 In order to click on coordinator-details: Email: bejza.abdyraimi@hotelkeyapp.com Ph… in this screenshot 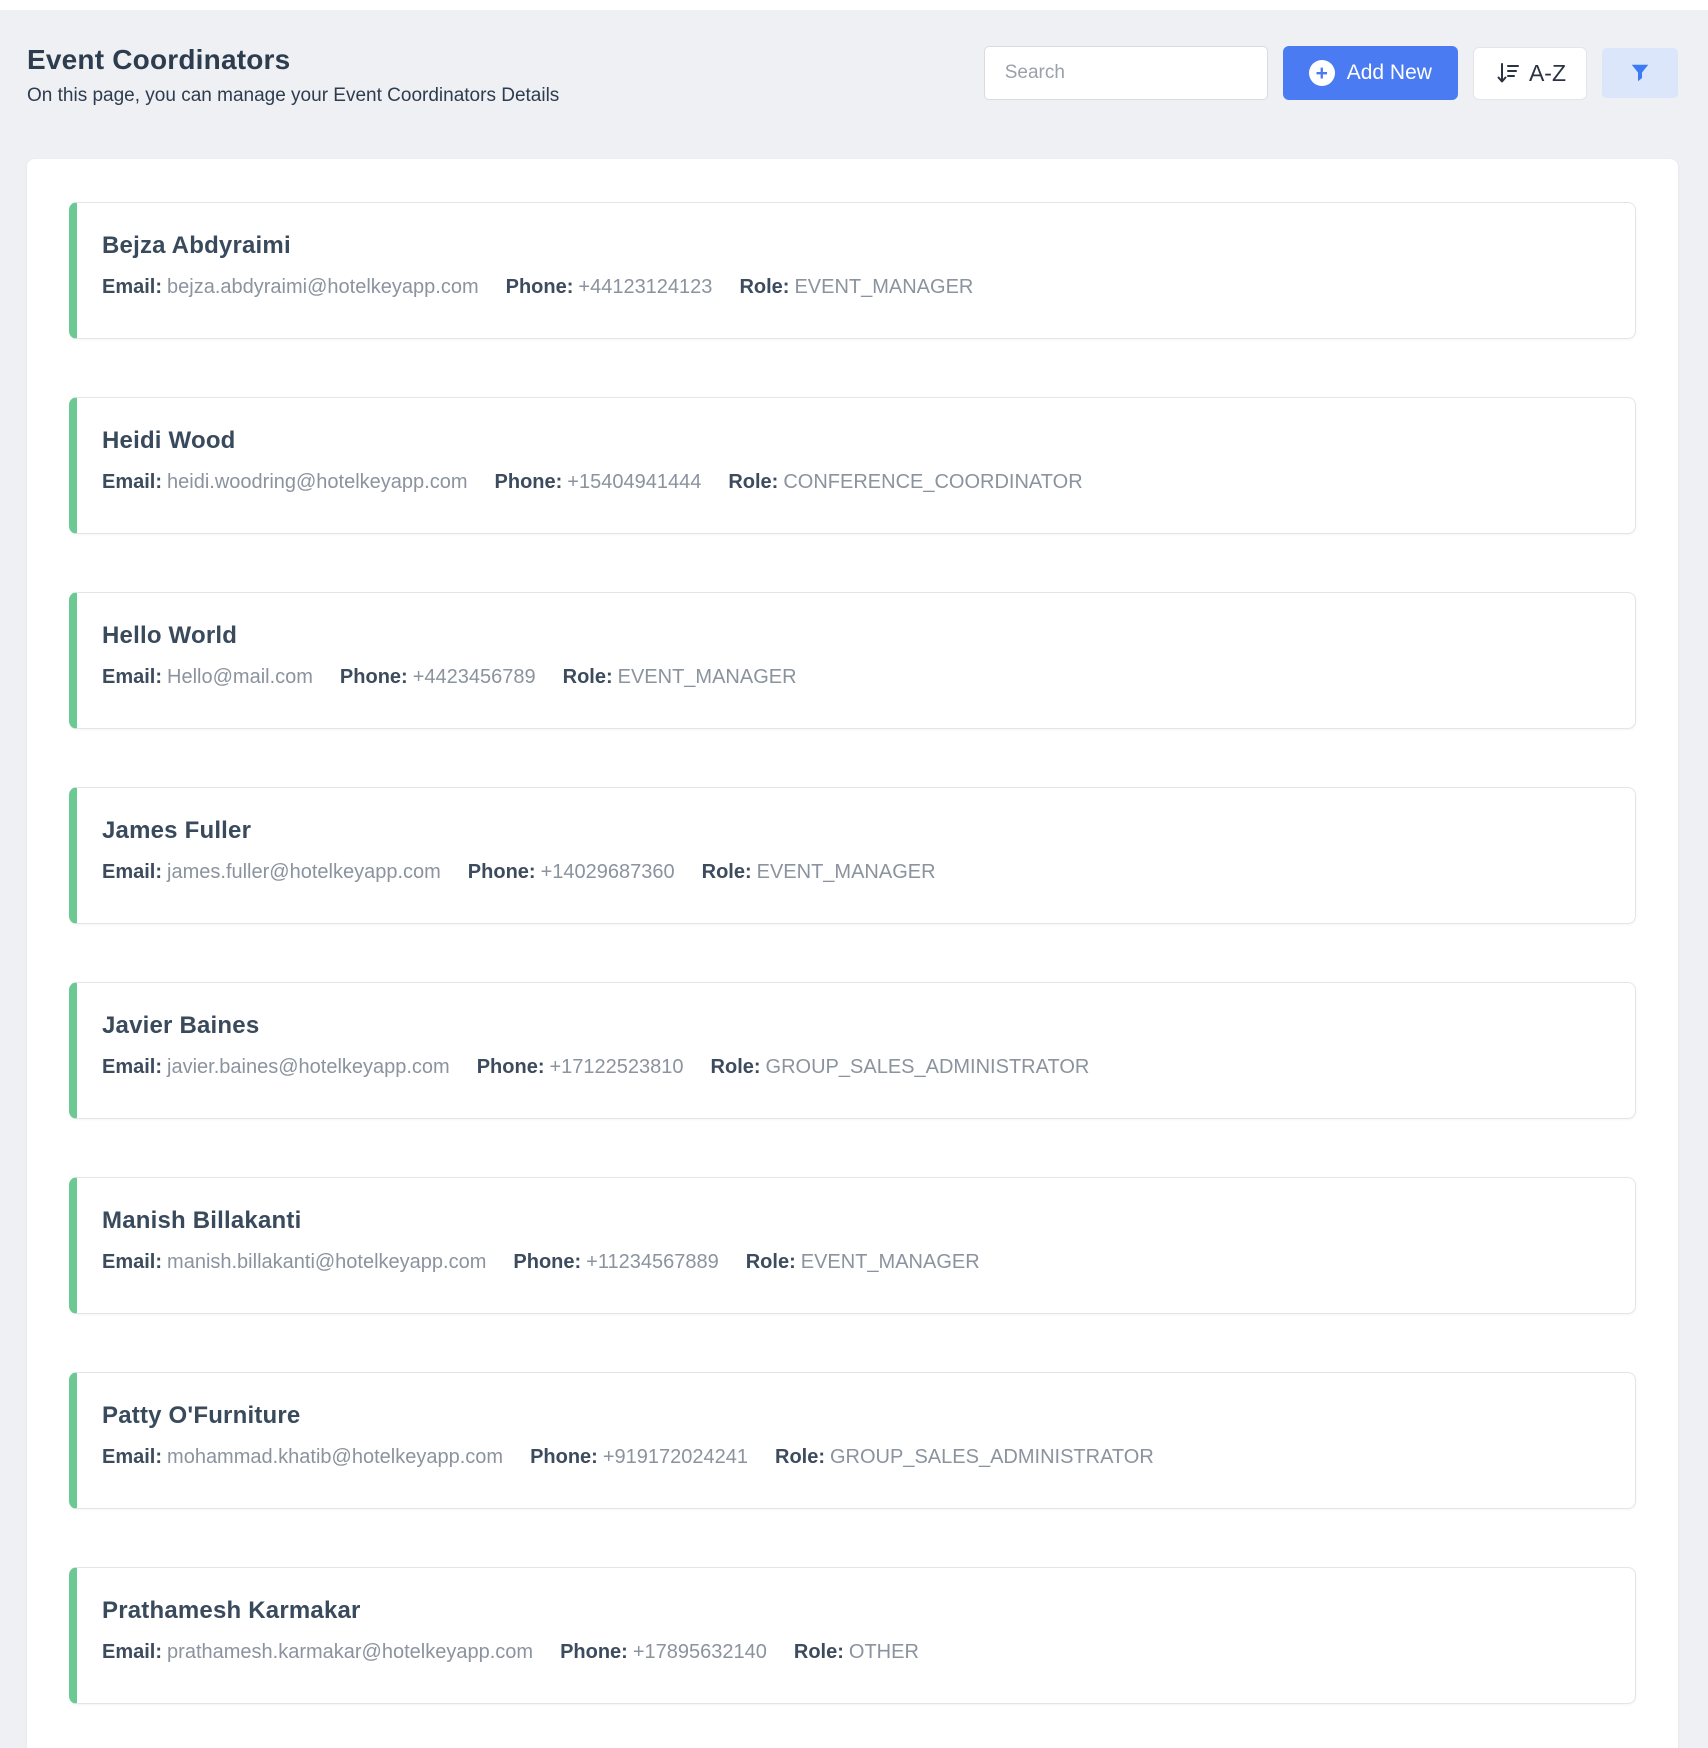, I will do `click(854, 287)`.